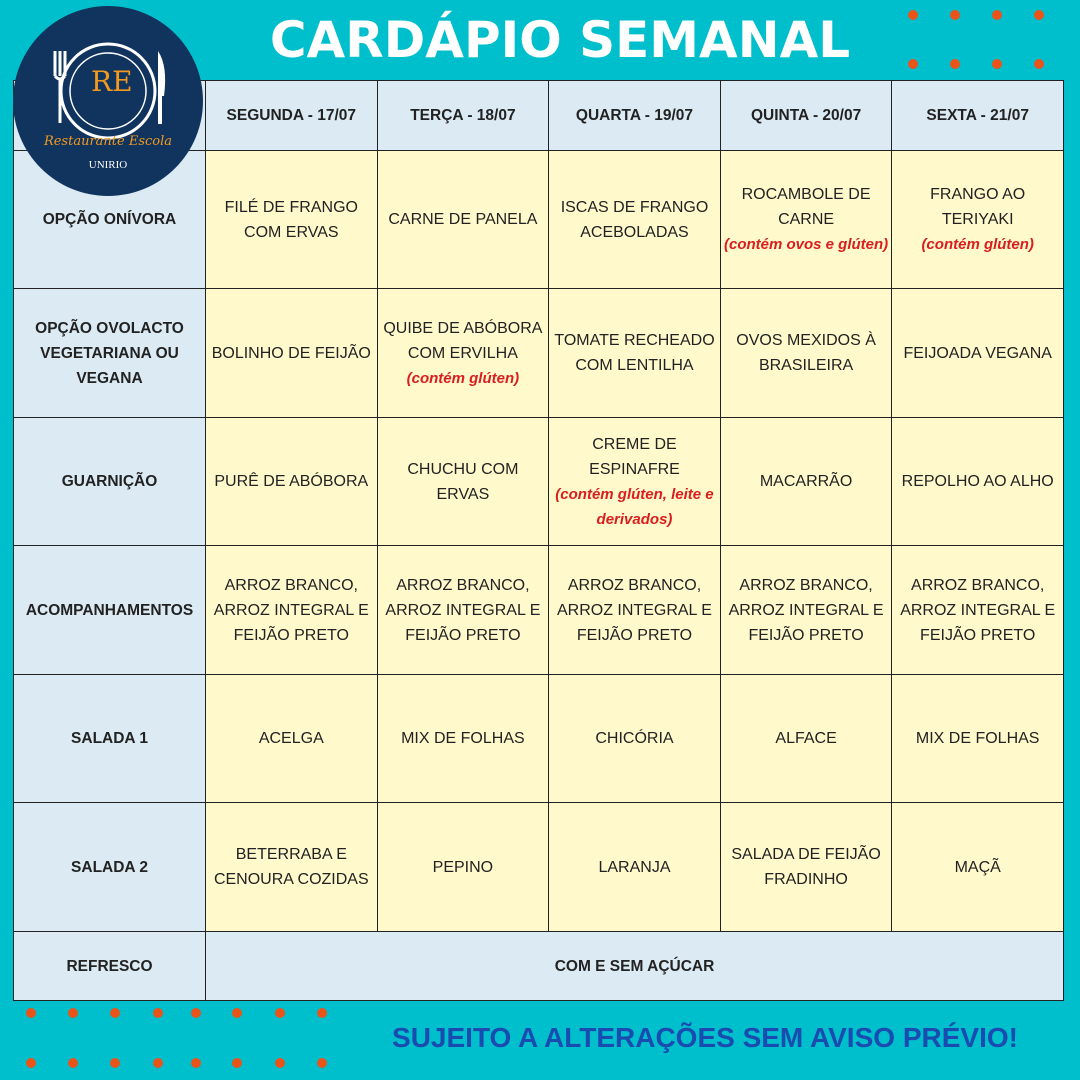 Image resolution: width=1080 pixels, height=1080 pixels. I want to click on row-label: GUARNIÇÃO, so click(109, 481).